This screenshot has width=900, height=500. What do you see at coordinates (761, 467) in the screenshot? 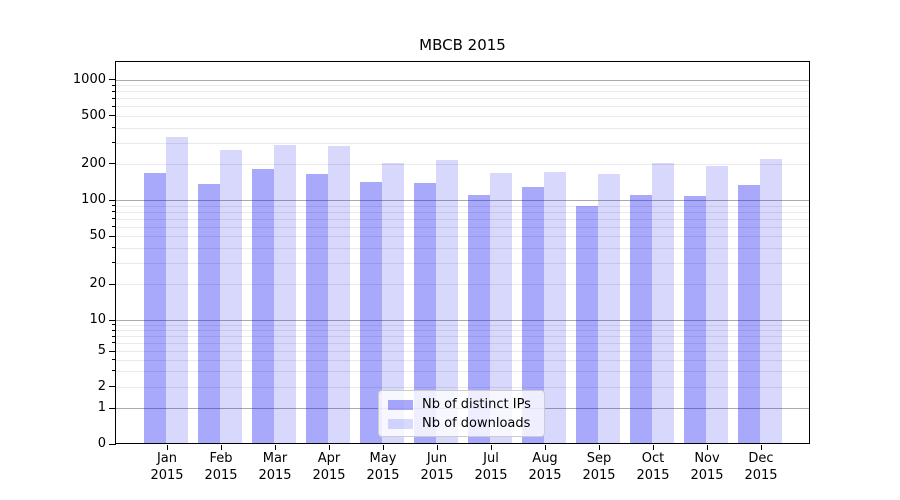
I see `x-tick-label-dec: Dec 2015` at bounding box center [761, 467].